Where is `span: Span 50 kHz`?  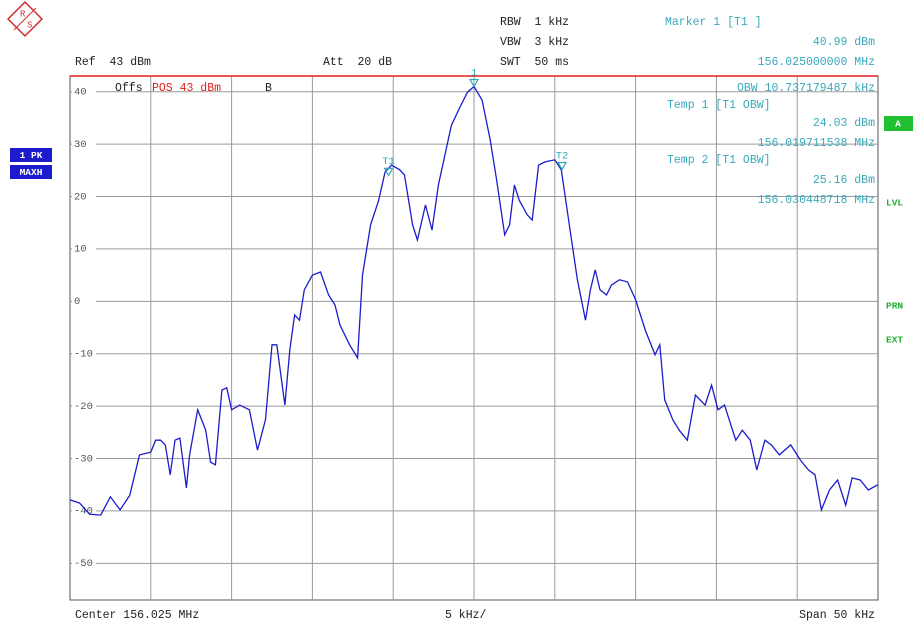 span: Span 50 kHz is located at coordinates (837, 615).